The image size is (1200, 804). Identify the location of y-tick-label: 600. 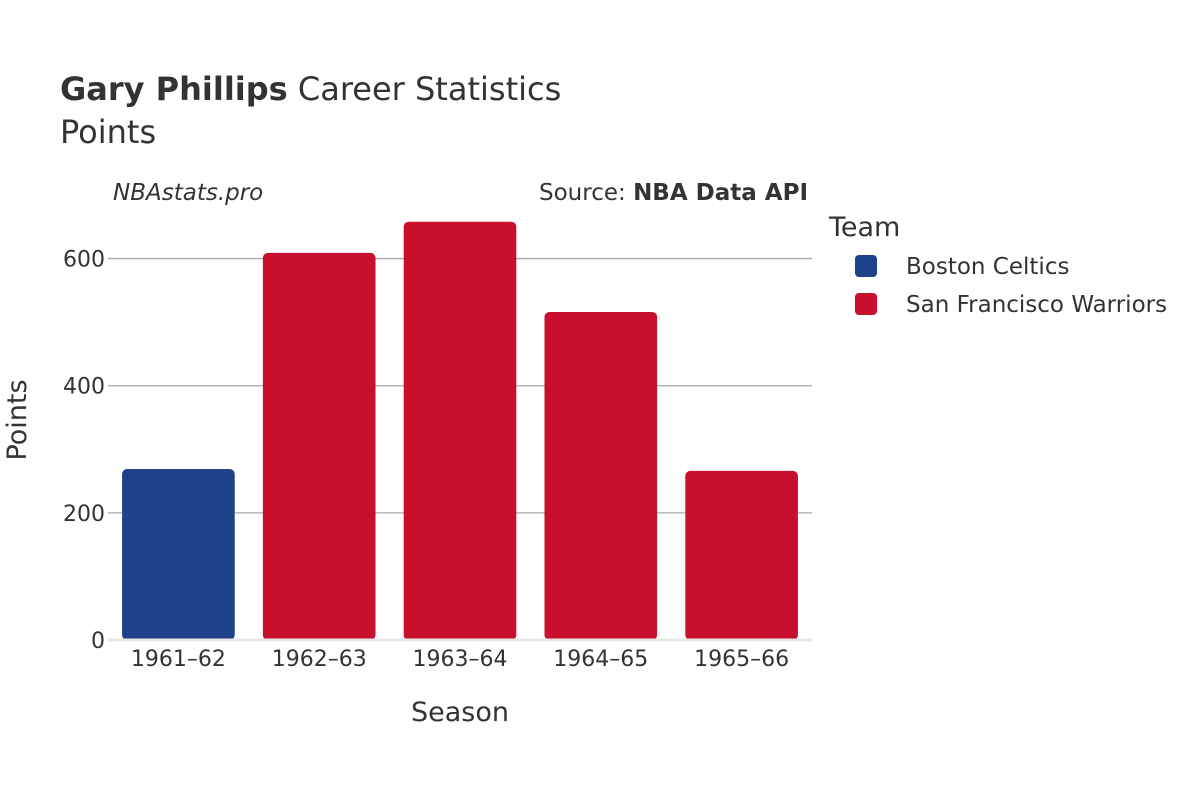
(84, 260).